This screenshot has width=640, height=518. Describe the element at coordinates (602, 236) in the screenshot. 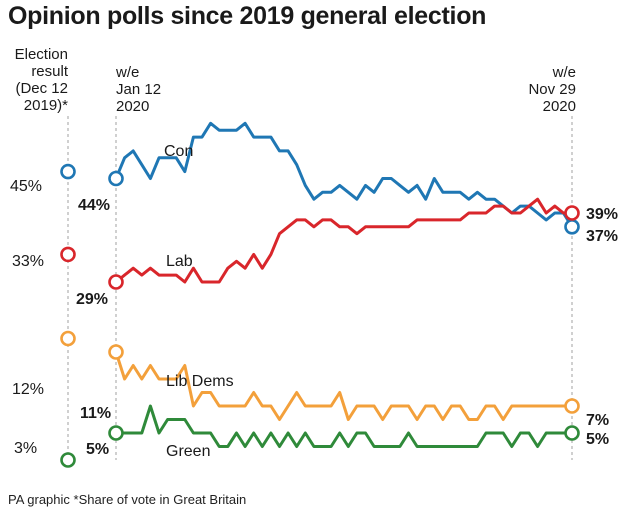

I see `con-end-label: 37%` at that location.